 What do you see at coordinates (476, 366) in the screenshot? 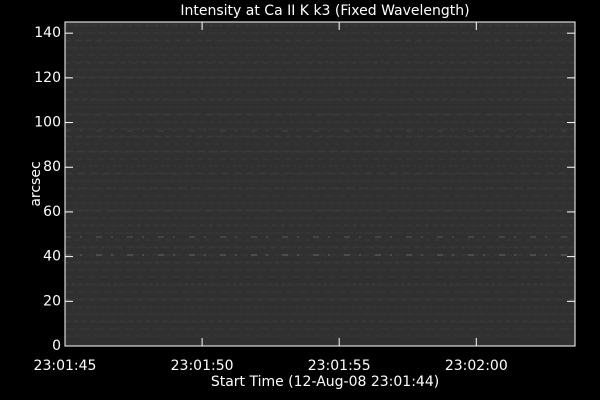
I see `x-tick-label: 23:02:00` at bounding box center [476, 366].